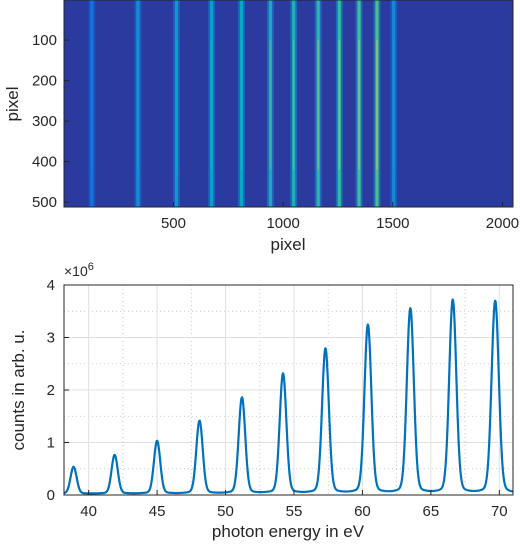 The image size is (520, 546). Describe the element at coordinates (51, 390) in the screenshot. I see `y-tick-label: 2` at that location.